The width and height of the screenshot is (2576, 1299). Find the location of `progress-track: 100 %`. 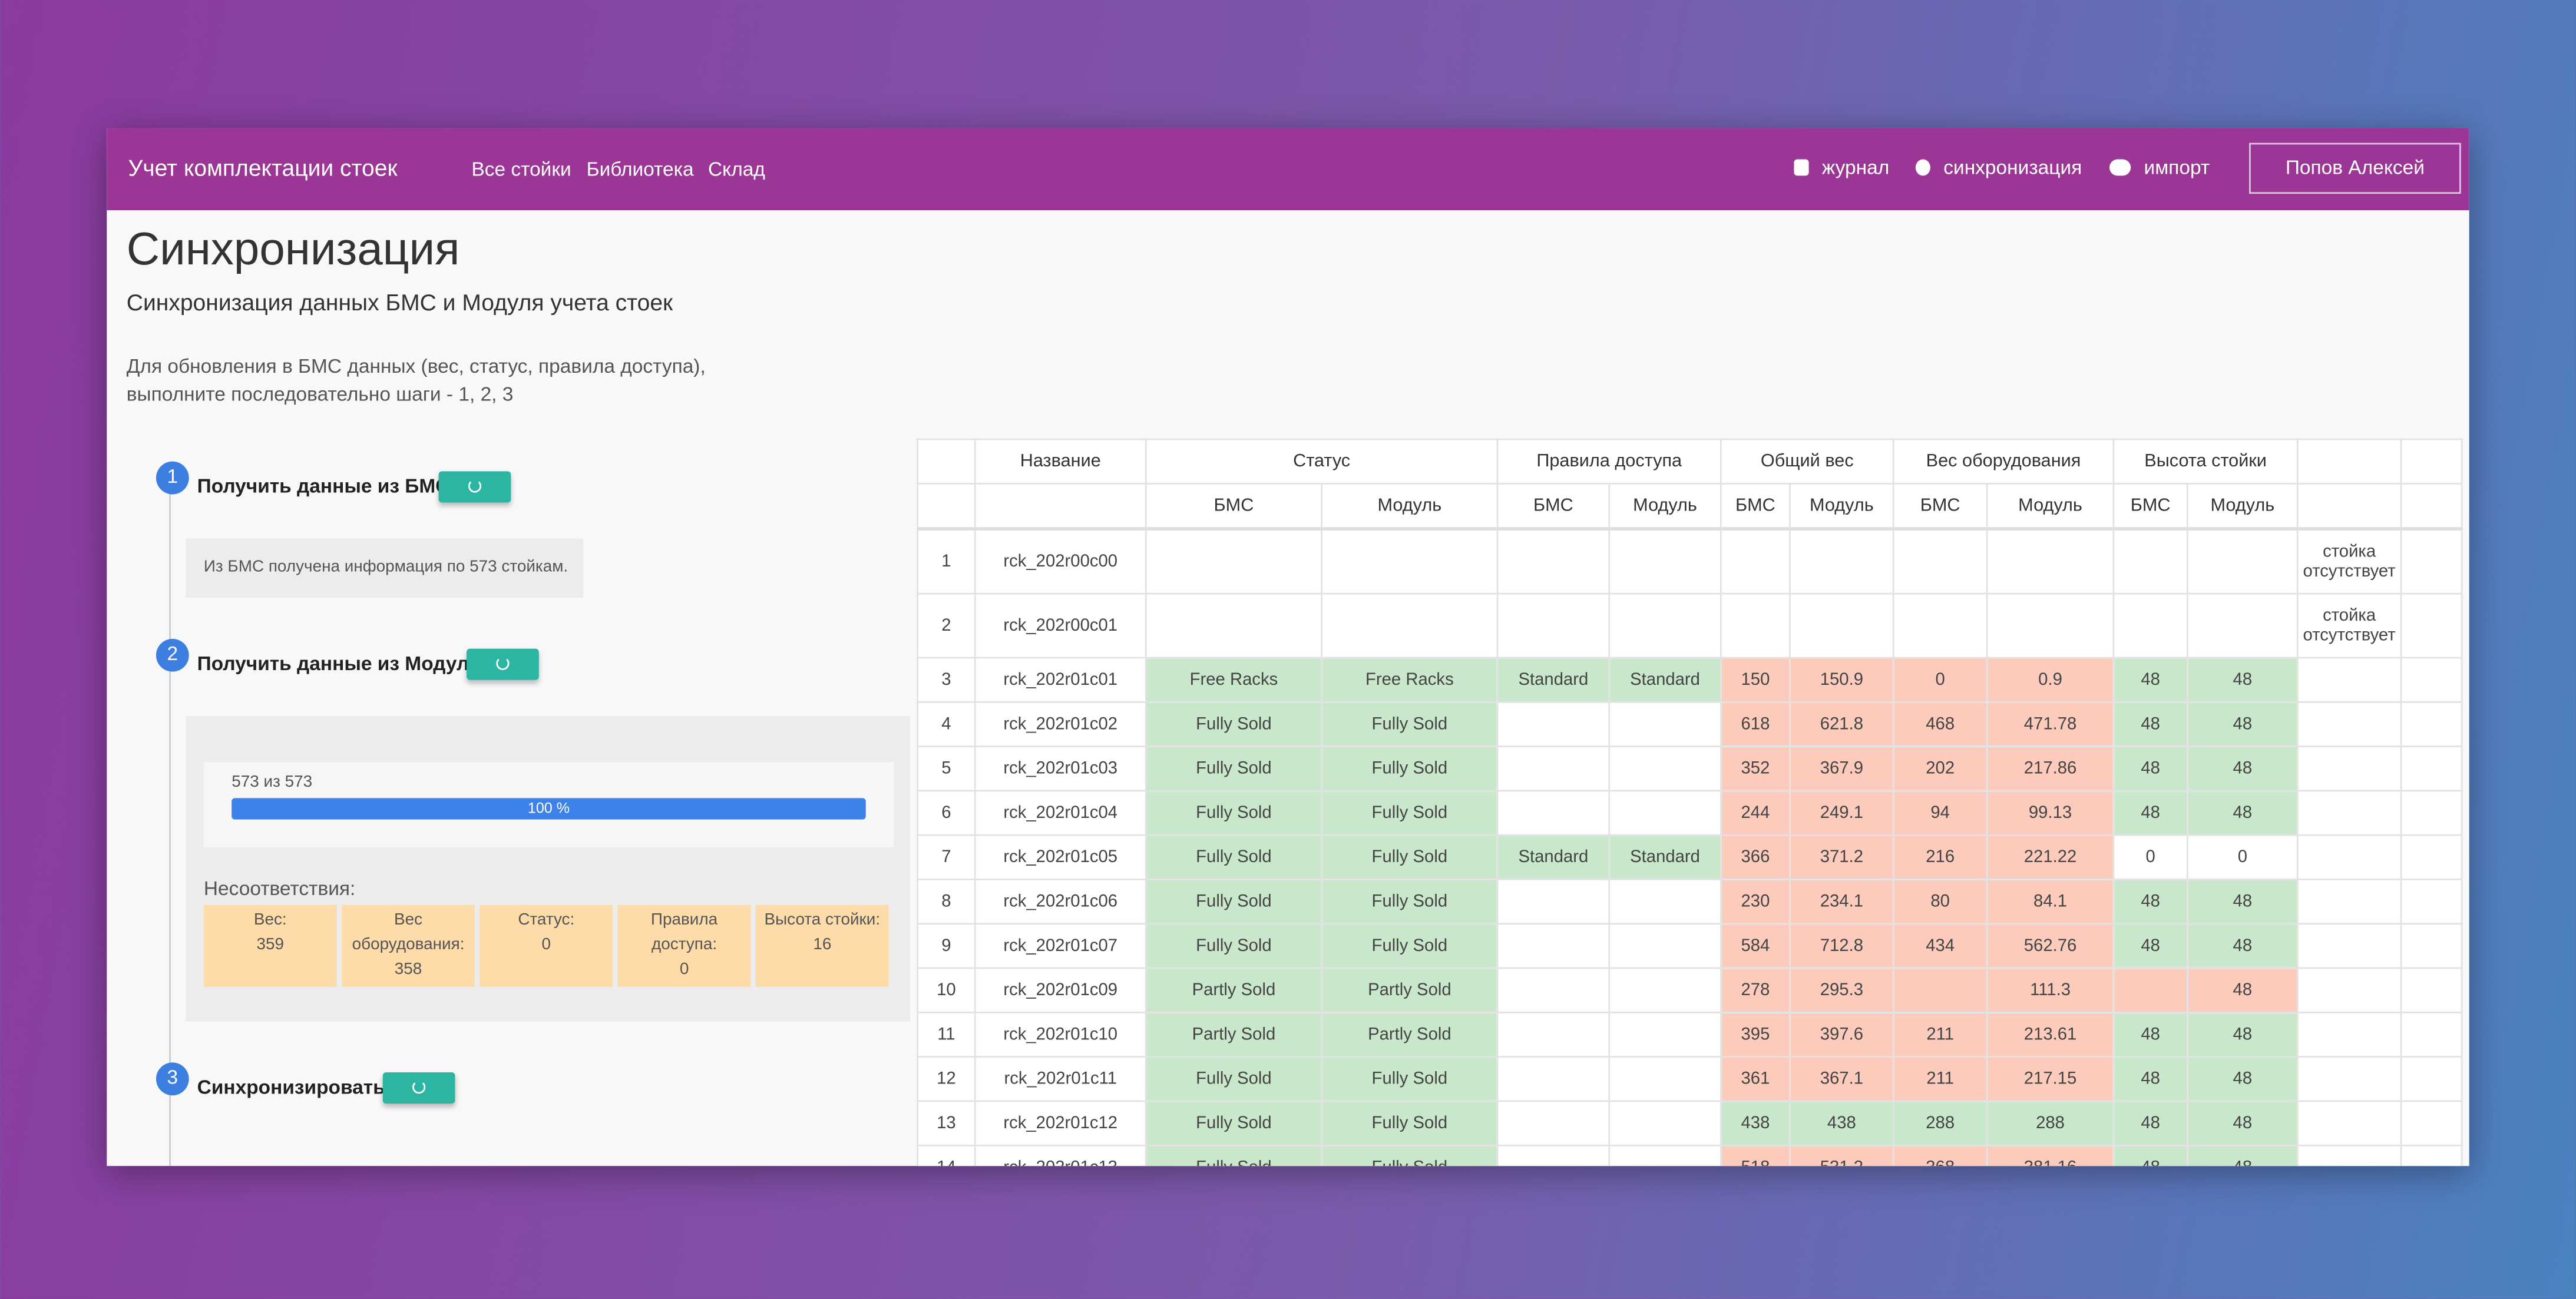

progress-track: 100 % is located at coordinates (549, 809).